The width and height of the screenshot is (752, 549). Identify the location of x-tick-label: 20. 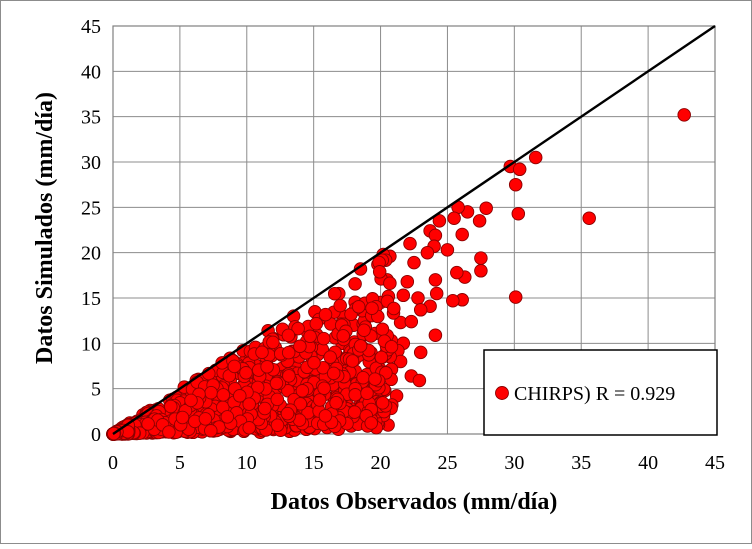
(381, 463).